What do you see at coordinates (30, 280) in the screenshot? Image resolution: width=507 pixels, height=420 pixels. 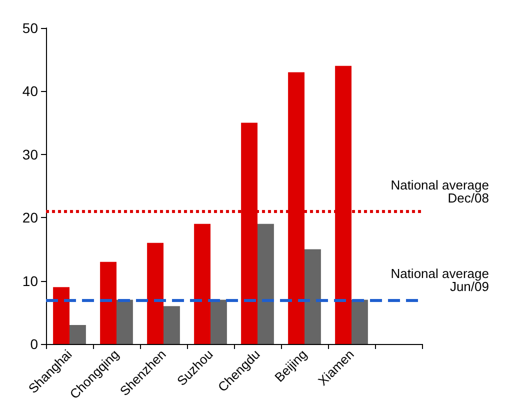 I see `y-tick-label: 10` at bounding box center [30, 280].